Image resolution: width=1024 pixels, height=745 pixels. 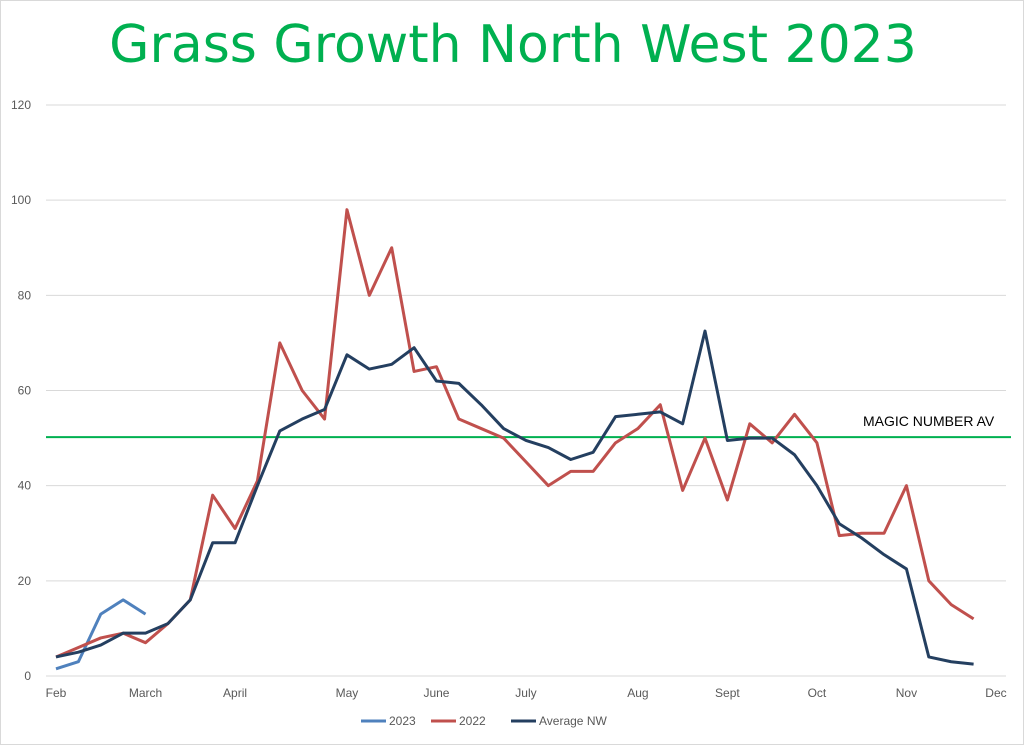 What do you see at coordinates (637, 693) in the screenshot?
I see `x-tick-label: Aug` at bounding box center [637, 693].